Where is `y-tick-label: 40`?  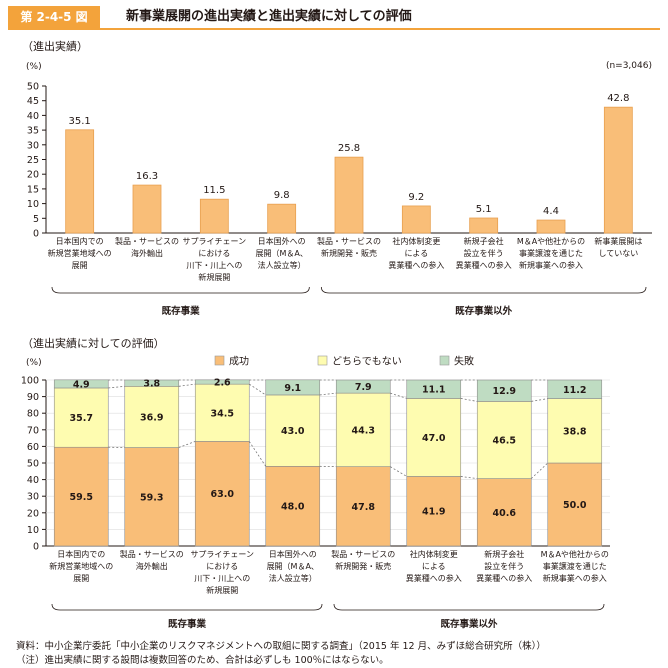 y-tick-label: 40 is located at coordinates (33, 480).